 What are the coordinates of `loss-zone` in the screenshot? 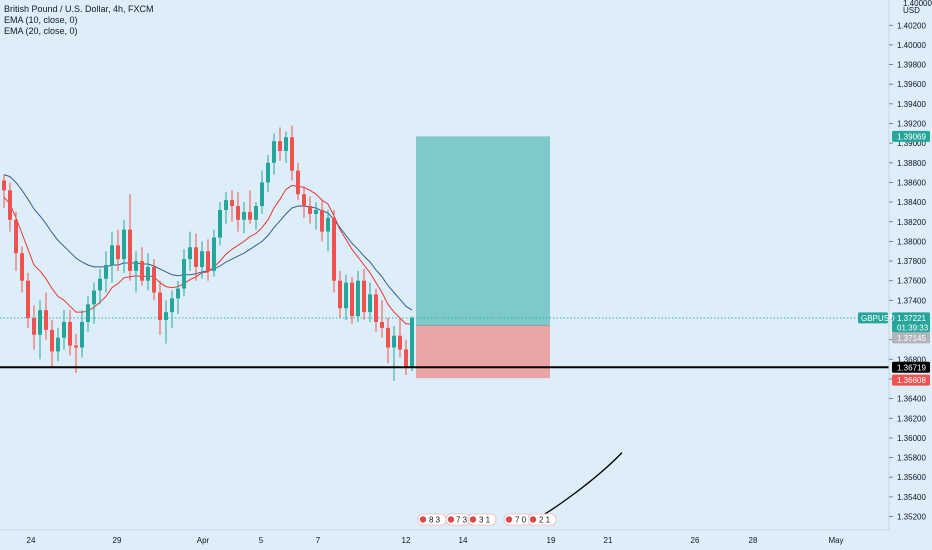 It's located at (483, 352).